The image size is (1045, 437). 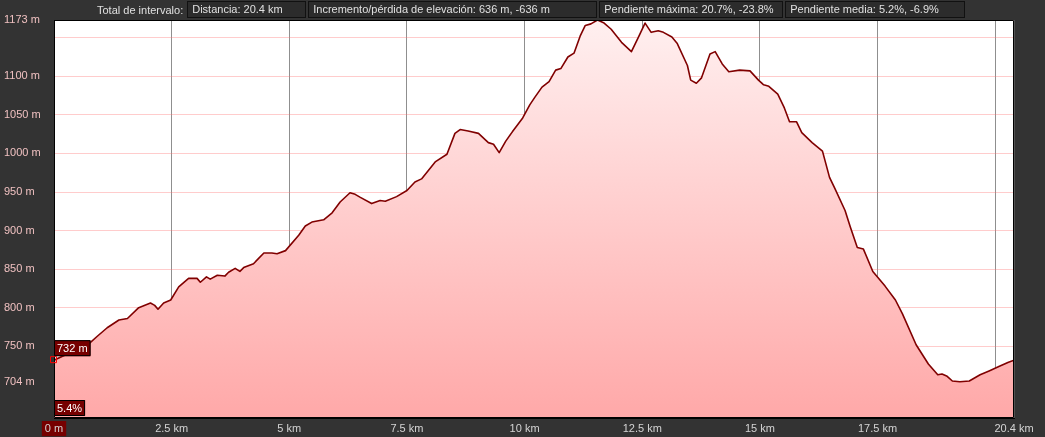 I want to click on x-tick-label: 20.4 km, so click(x=1014, y=427).